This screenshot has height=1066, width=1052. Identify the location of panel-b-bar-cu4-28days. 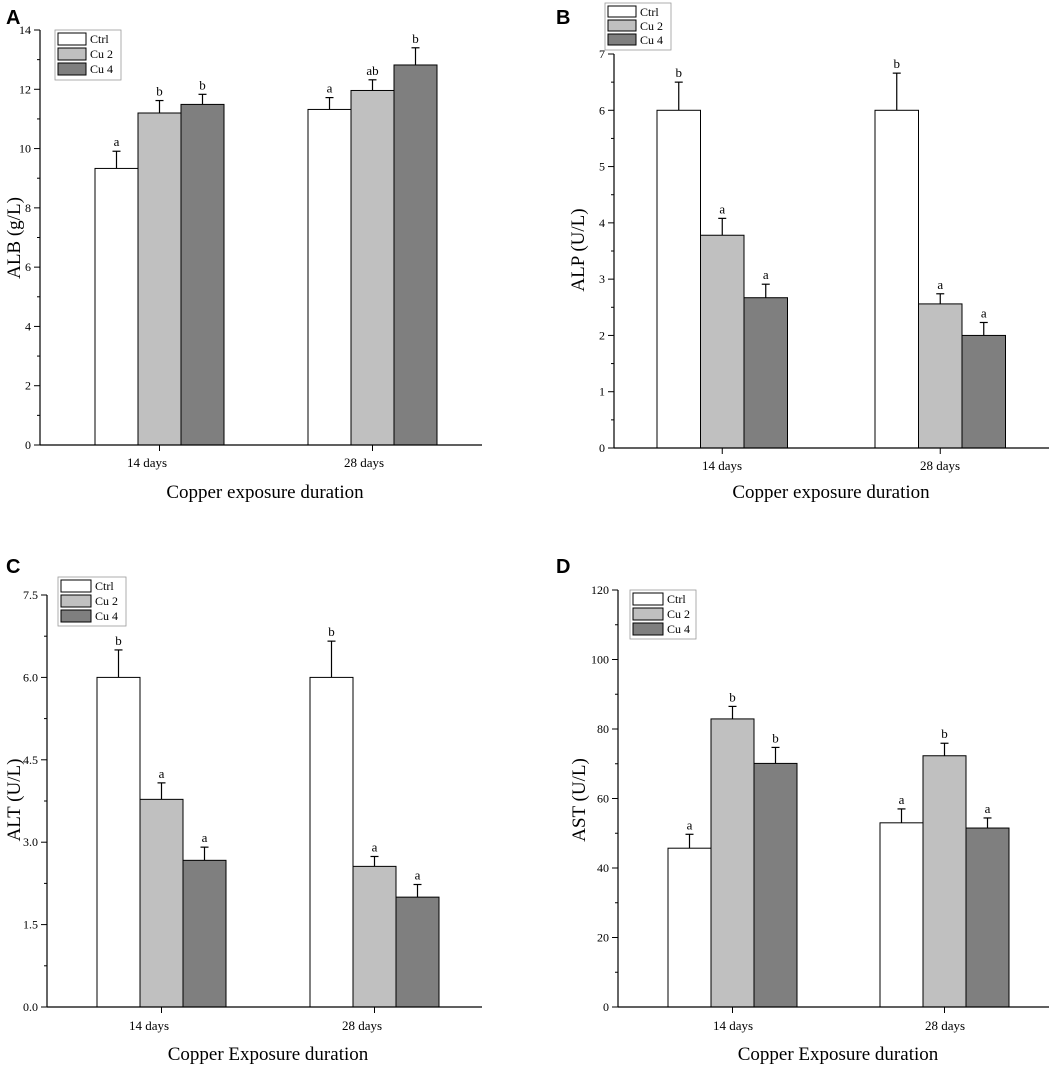
(983, 391).